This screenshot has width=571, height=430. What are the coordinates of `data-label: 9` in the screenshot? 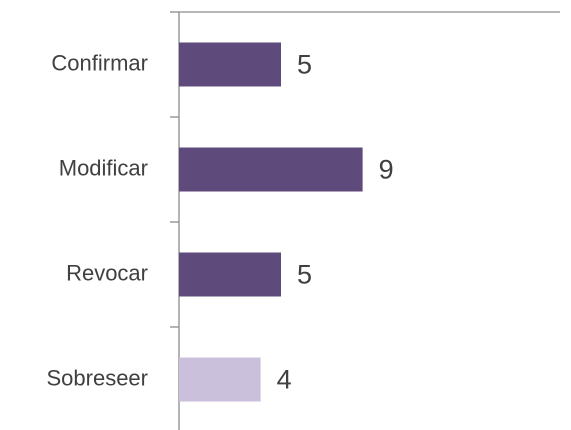 It's located at (386, 170).